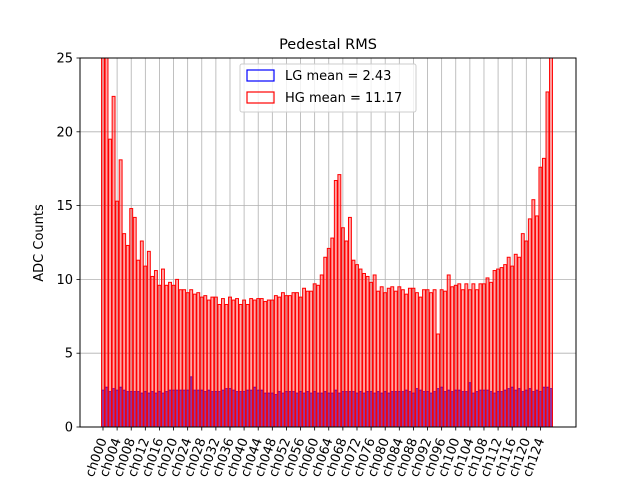 Image resolution: width=640 pixels, height=484 pixels. Describe the element at coordinates (69, 428) in the screenshot. I see `y-tick-label: 0` at that location.